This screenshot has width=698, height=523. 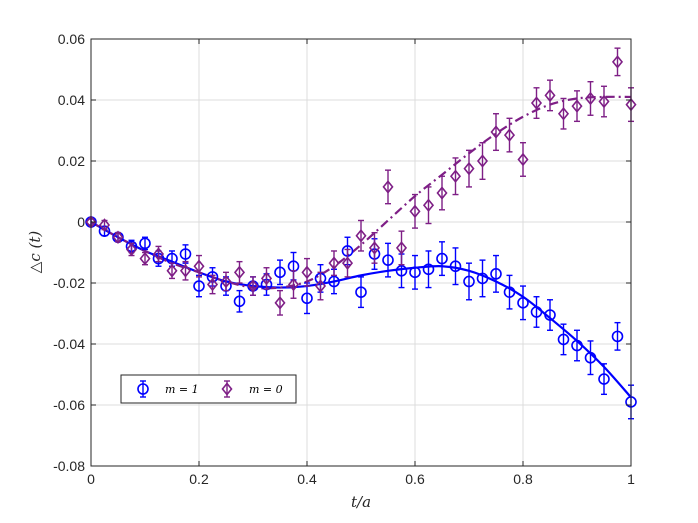 What do you see at coordinates (307, 479) in the screenshot?
I see `x-tick-label: 0.4` at bounding box center [307, 479].